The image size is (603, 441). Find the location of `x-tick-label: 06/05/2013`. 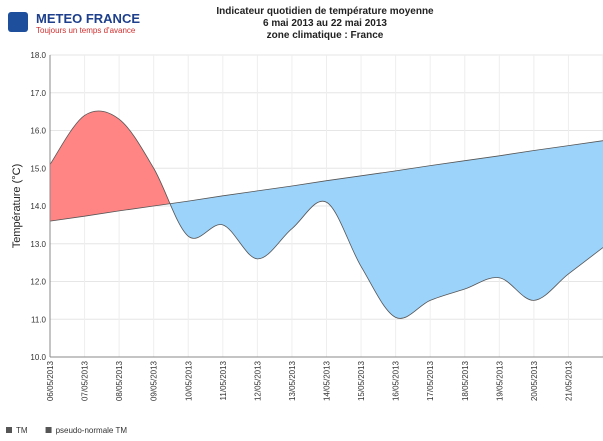

x-tick-label: 06/05/2013 is located at coordinates (50, 380).